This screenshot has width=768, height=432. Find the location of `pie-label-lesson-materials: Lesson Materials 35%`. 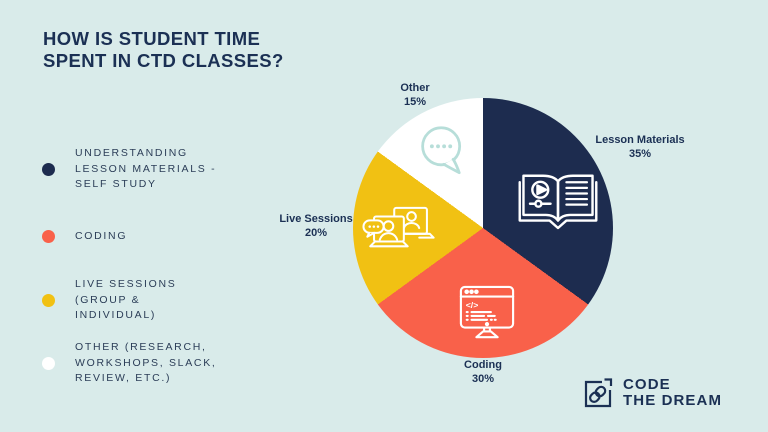

pie-label-lesson-materials: Lesson Materials 35% is located at coordinates (640, 147).